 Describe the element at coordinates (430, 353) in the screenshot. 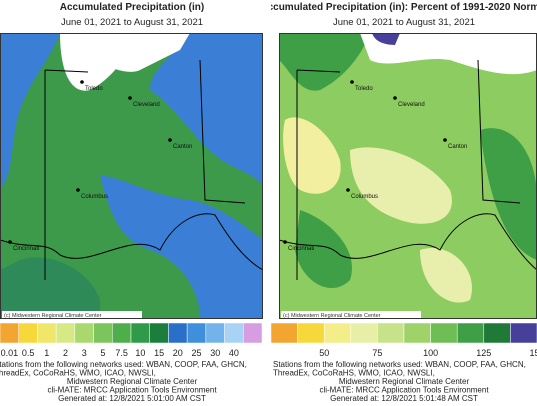

I see `legend-label: 100` at that location.